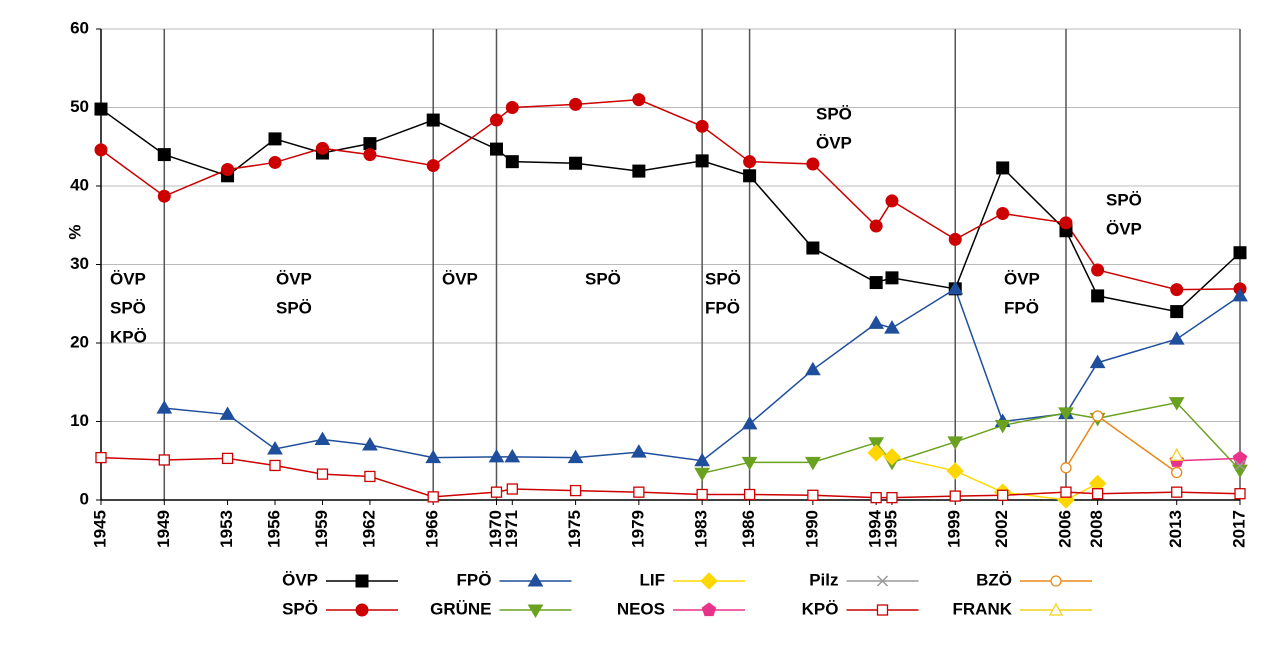  Describe the element at coordinates (84, 498) in the screenshot. I see `y-tick-label: 0` at that location.